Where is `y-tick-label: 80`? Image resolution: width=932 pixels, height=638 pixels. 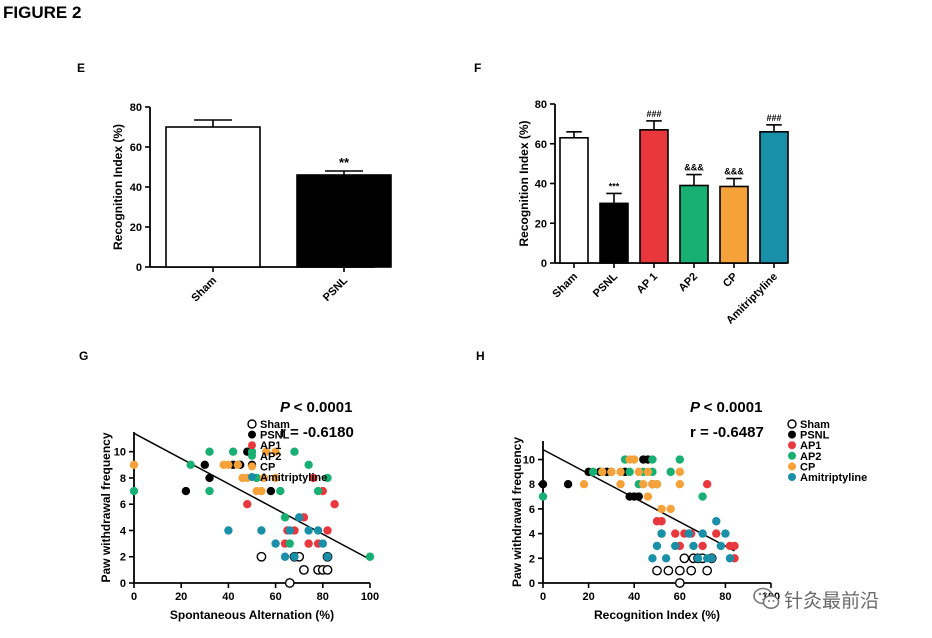 y-tick-label: 80 is located at coordinates (541, 105).